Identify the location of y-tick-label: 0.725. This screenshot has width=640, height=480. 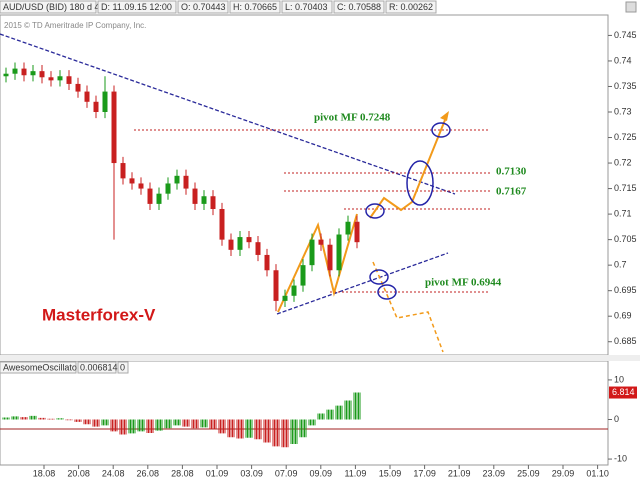
(625, 137).